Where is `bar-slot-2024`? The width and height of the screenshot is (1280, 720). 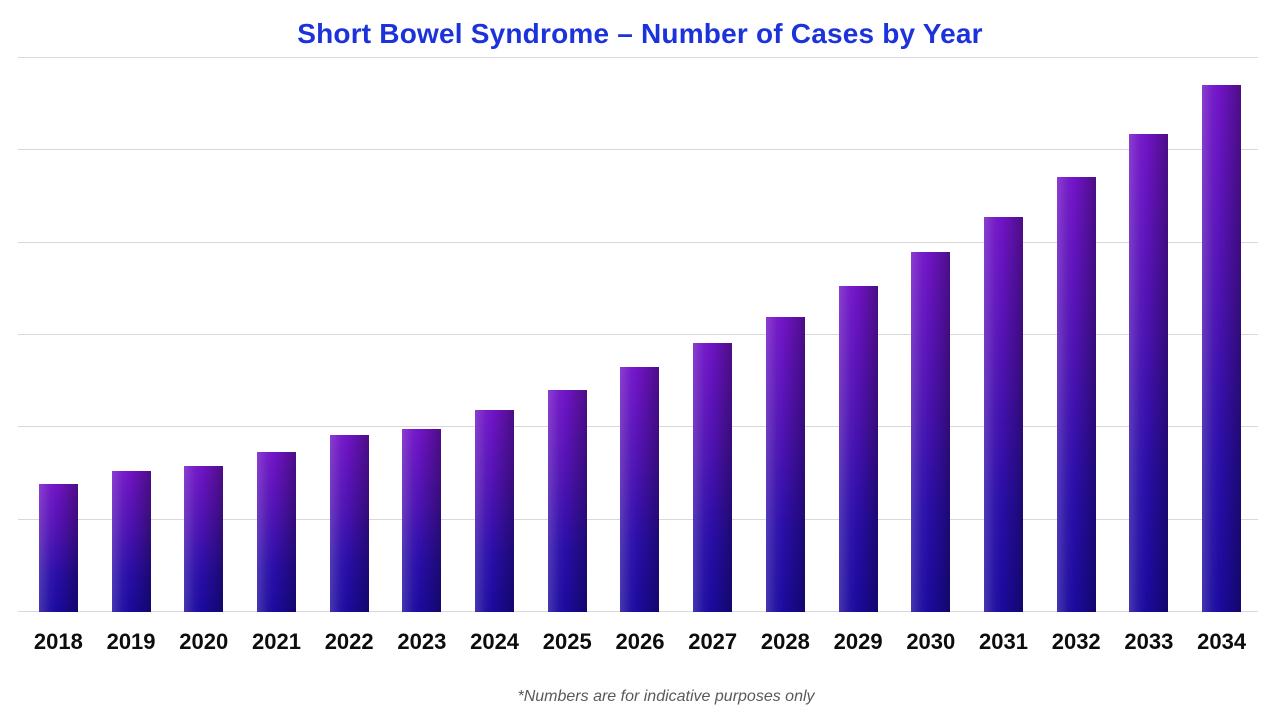
bar-slot-2024 is located at coordinates (494, 335).